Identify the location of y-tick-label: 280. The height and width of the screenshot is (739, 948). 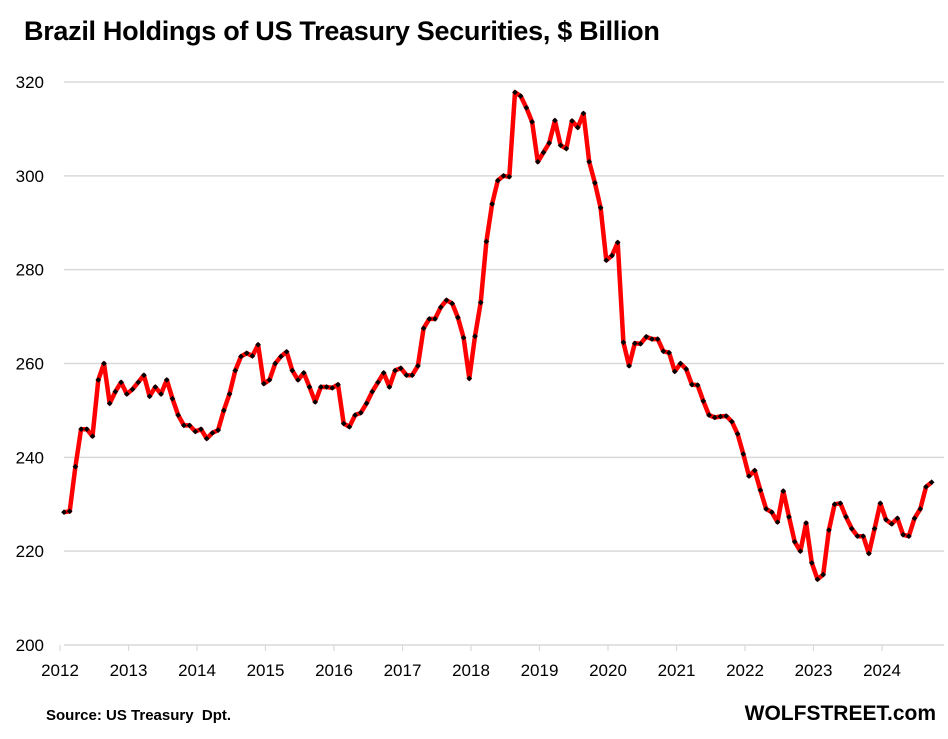
(30, 270).